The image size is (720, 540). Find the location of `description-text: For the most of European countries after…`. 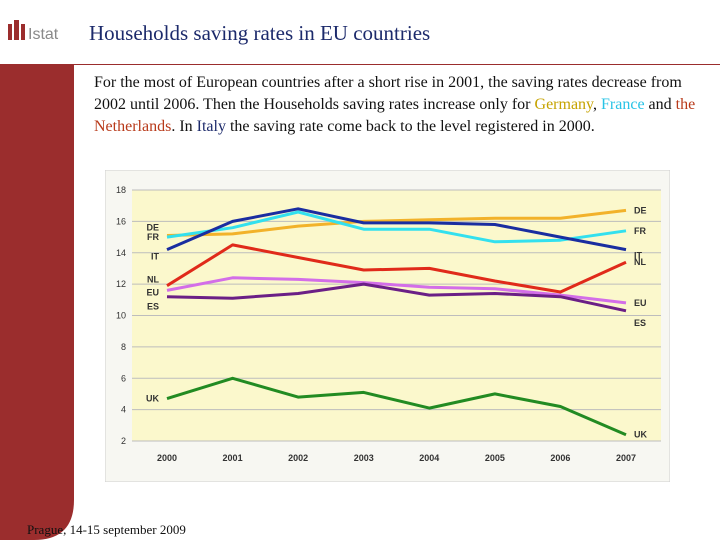

description-text: For the most of European countries after… is located at coordinates (399, 105).